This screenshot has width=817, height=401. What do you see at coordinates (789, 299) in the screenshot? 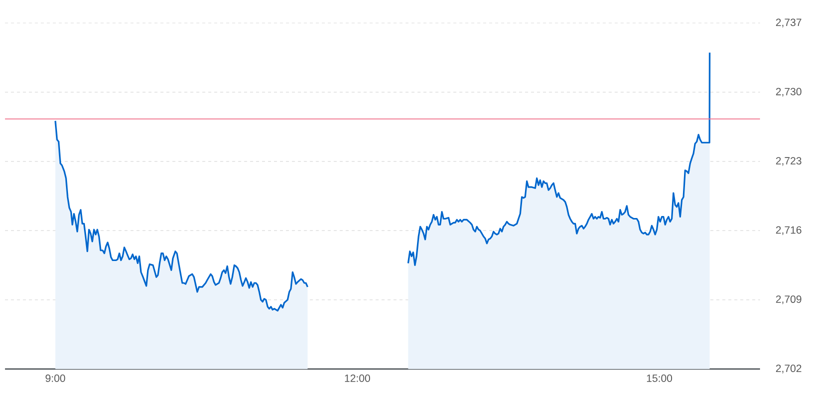
I see `y-tick-label: 2,709` at bounding box center [789, 299].